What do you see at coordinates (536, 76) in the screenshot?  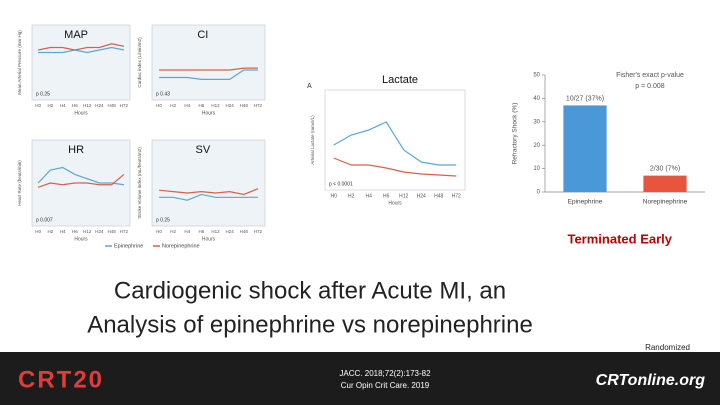 I see `y-tick-label: 50` at bounding box center [536, 76].